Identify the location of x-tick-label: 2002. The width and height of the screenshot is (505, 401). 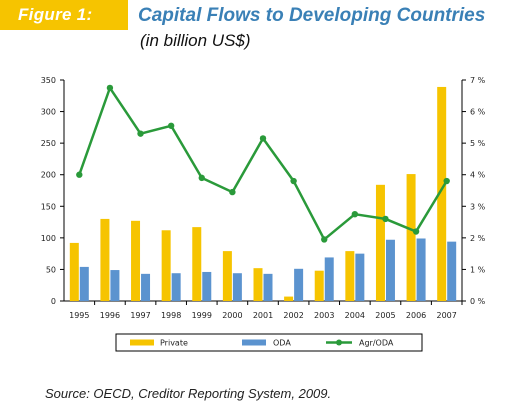
(293, 315).